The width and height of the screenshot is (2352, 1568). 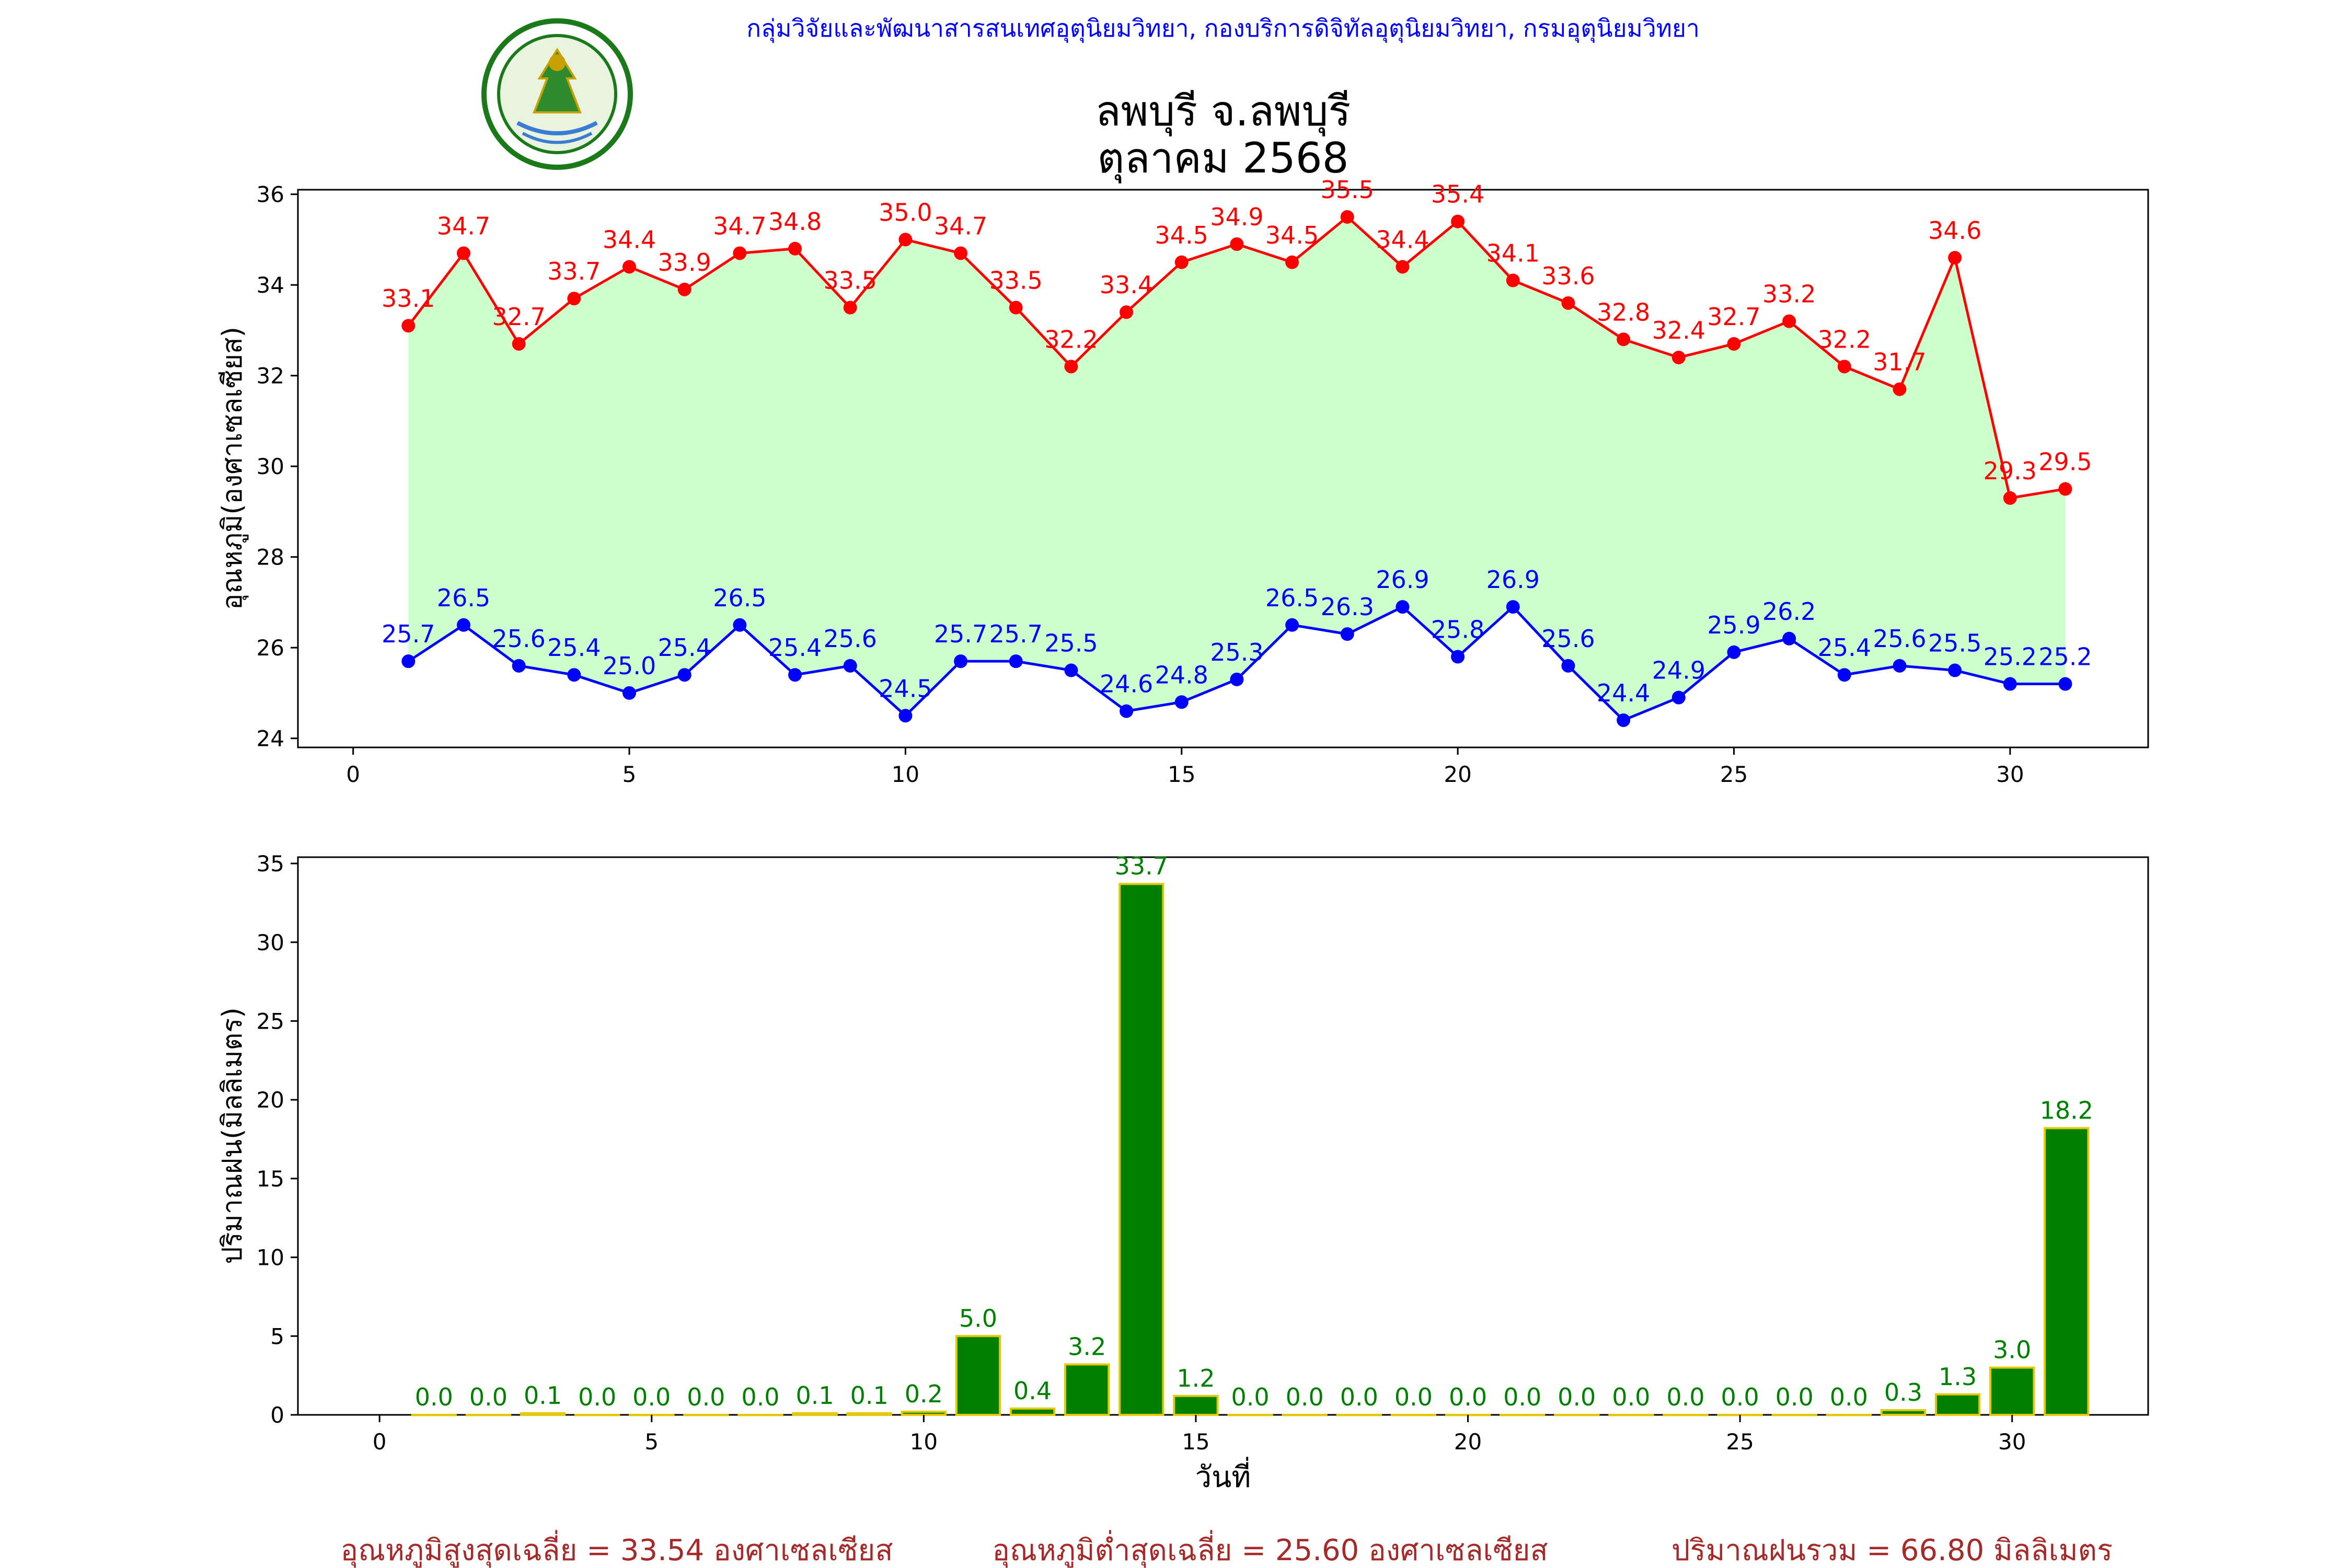 What do you see at coordinates (1236, 652) in the screenshot?
I see `temperature-min-data-label: 25.3` at bounding box center [1236, 652].